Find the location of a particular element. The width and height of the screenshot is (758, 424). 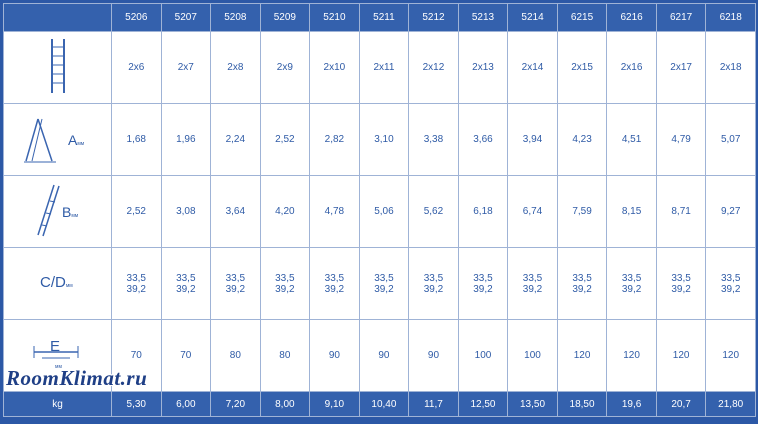

model-5210: 5210 is located at coordinates (334, 17).